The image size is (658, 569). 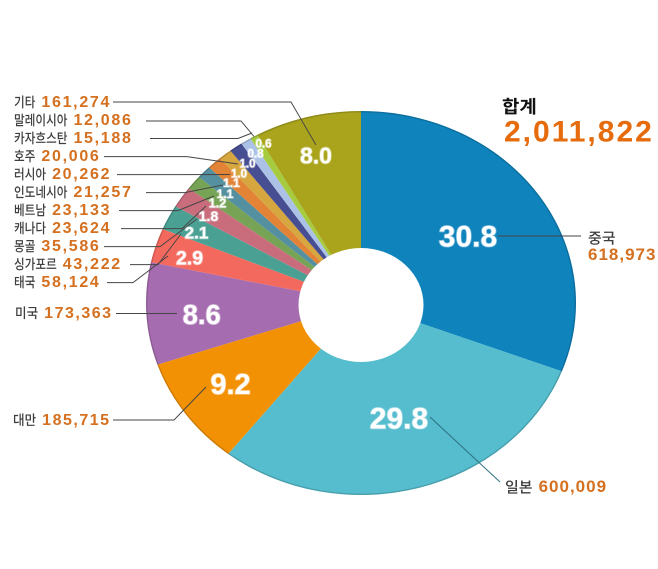 I want to click on svg-text: 35,586, so click(x=70, y=246).